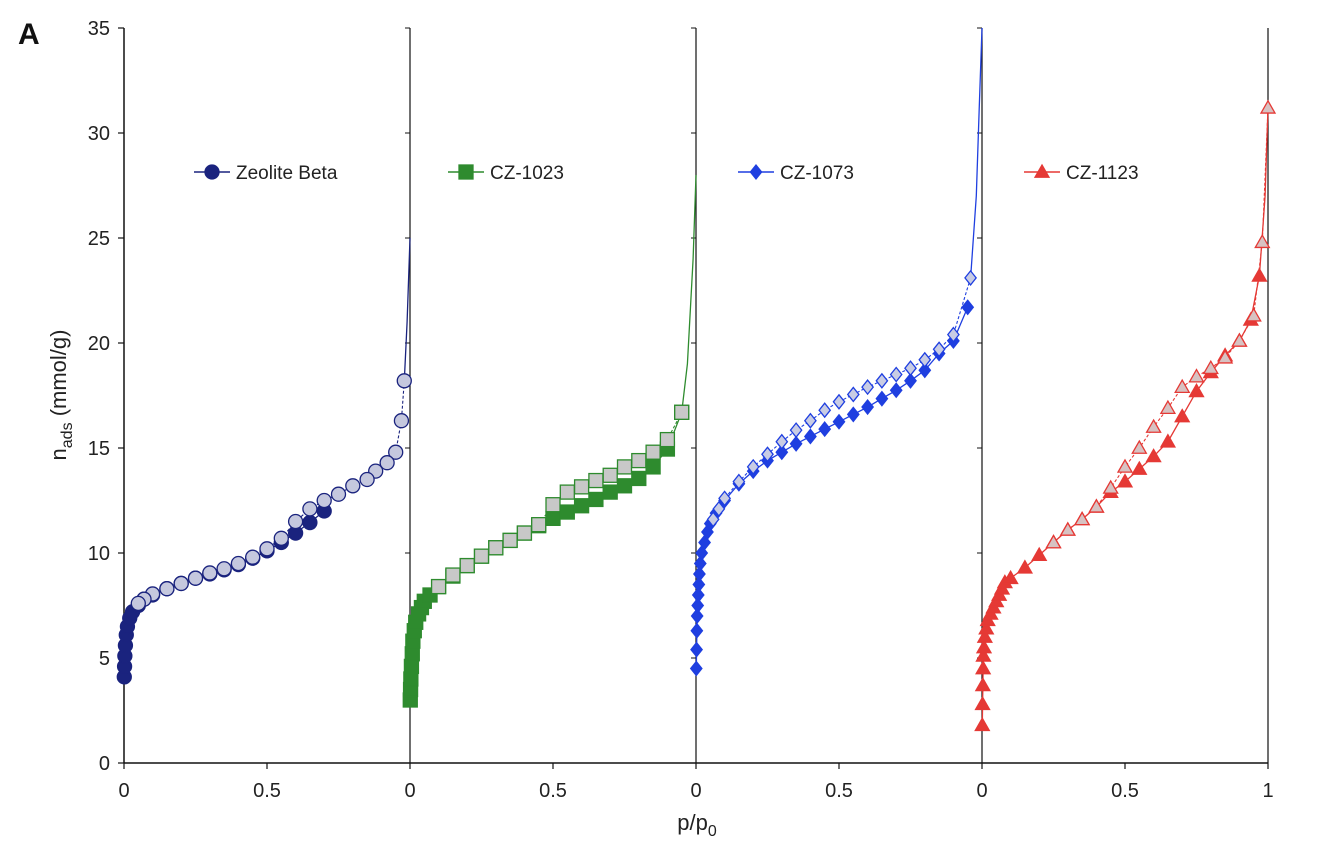 Image resolution: width=1342 pixels, height=844 pixels. I want to click on legend-label: CZ-1073, so click(817, 173).